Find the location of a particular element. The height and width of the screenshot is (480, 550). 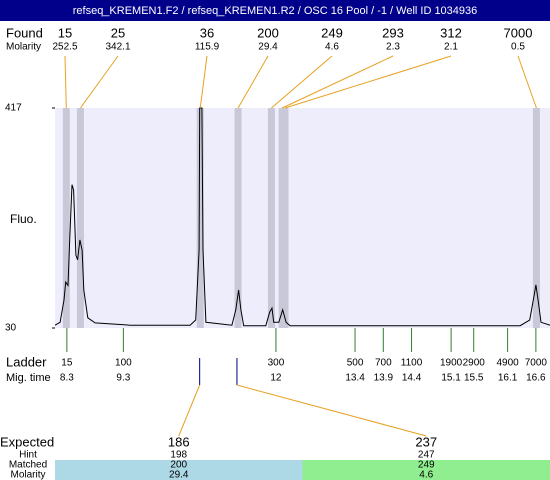

header-bar is located at coordinates (275, 10).